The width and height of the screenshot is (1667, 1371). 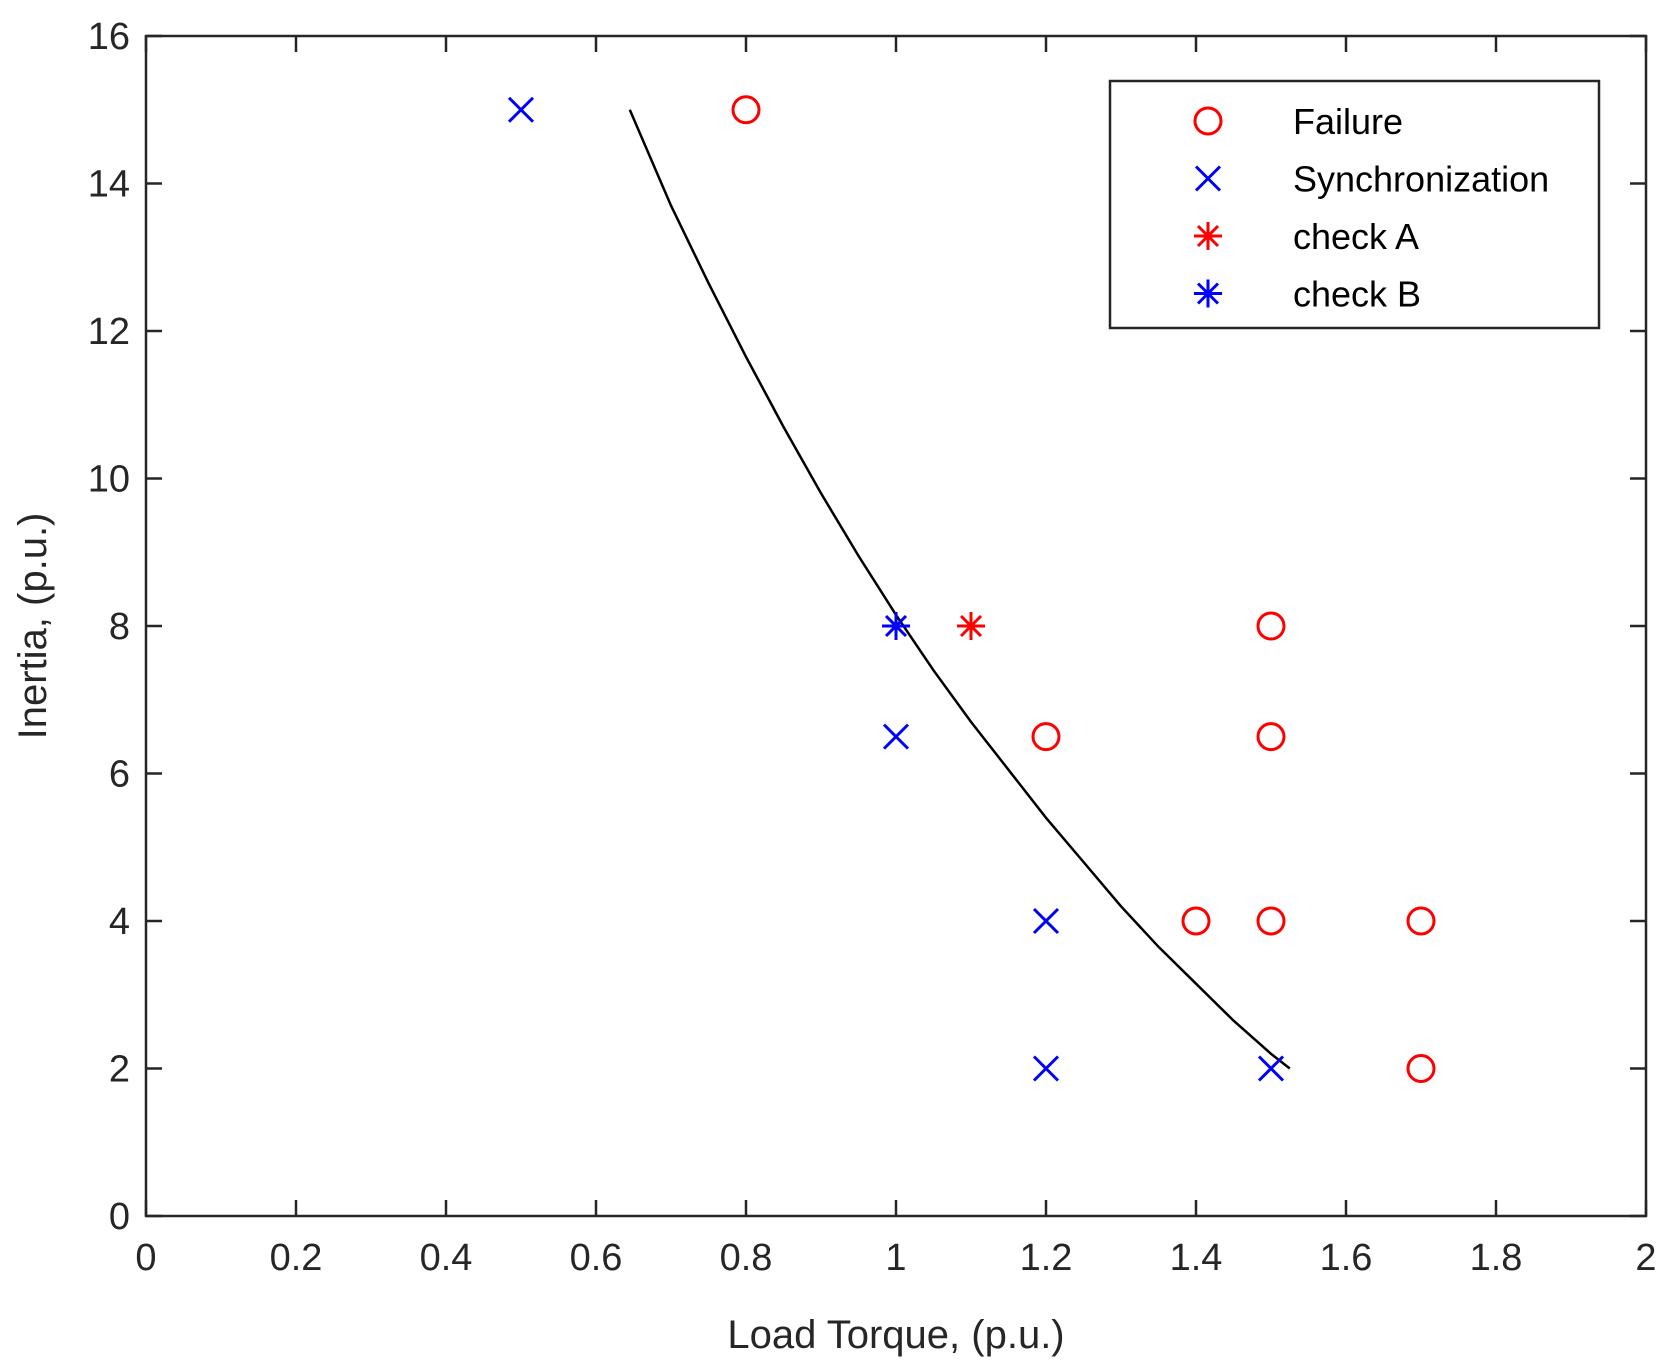 I want to click on legend-marker-synchronization, so click(x=1208, y=178).